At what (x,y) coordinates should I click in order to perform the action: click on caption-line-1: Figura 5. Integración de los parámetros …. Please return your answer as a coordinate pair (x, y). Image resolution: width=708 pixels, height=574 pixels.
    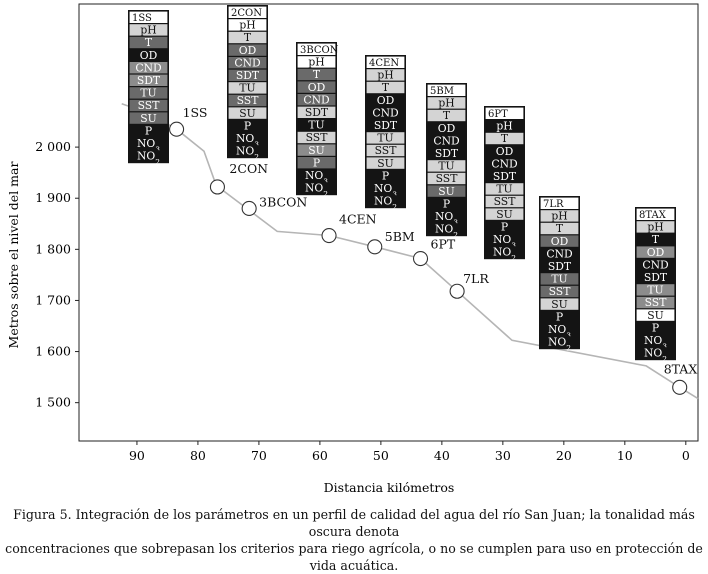
    Looking at the image, I should click on (354, 523).